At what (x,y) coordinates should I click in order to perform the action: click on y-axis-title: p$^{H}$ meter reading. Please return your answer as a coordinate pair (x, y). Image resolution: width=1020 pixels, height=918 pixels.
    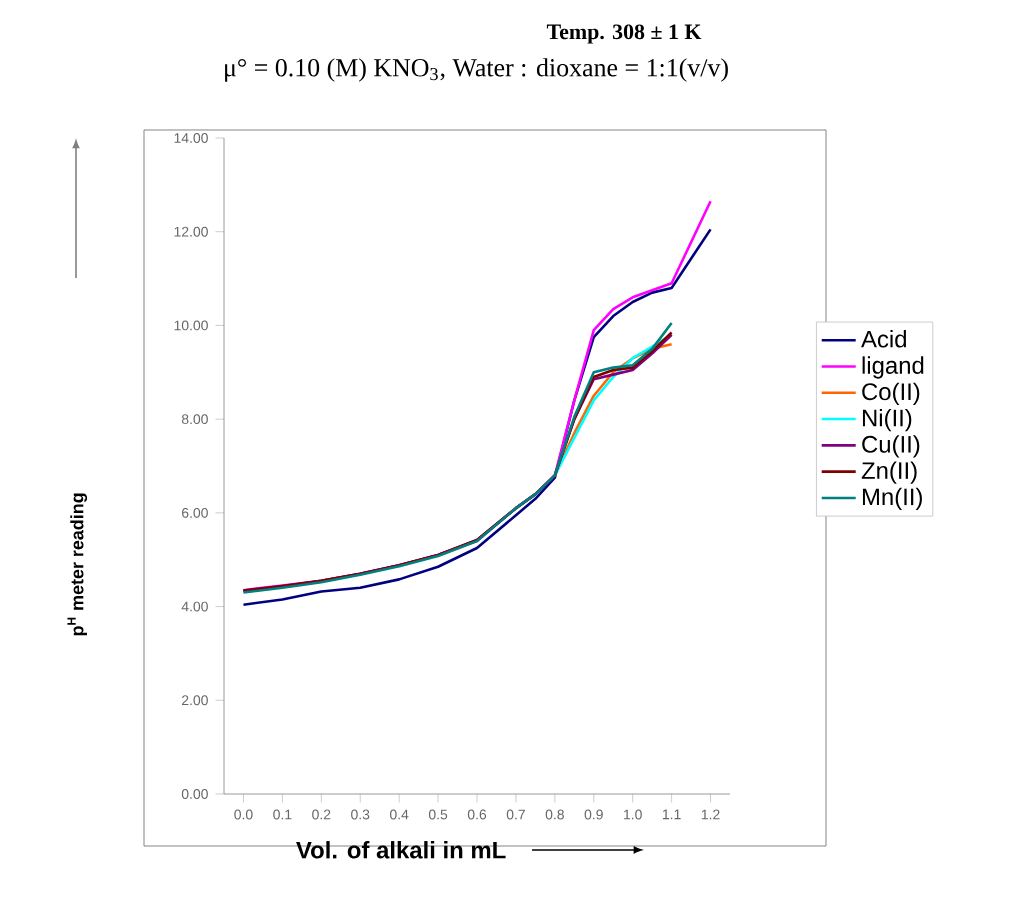
    Looking at the image, I should click on (77, 564).